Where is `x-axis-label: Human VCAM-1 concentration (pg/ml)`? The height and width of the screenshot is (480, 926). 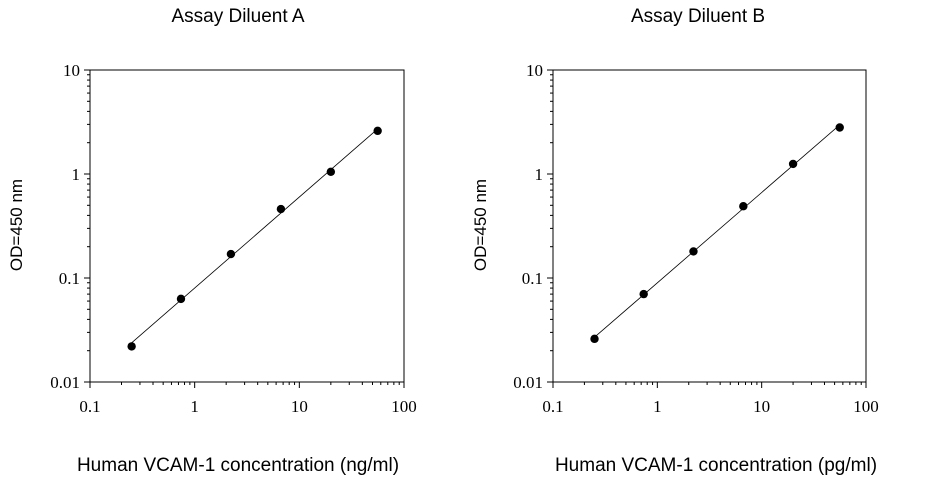 x-axis-label: Human VCAM-1 concentration (pg/ml) is located at coordinates (716, 465).